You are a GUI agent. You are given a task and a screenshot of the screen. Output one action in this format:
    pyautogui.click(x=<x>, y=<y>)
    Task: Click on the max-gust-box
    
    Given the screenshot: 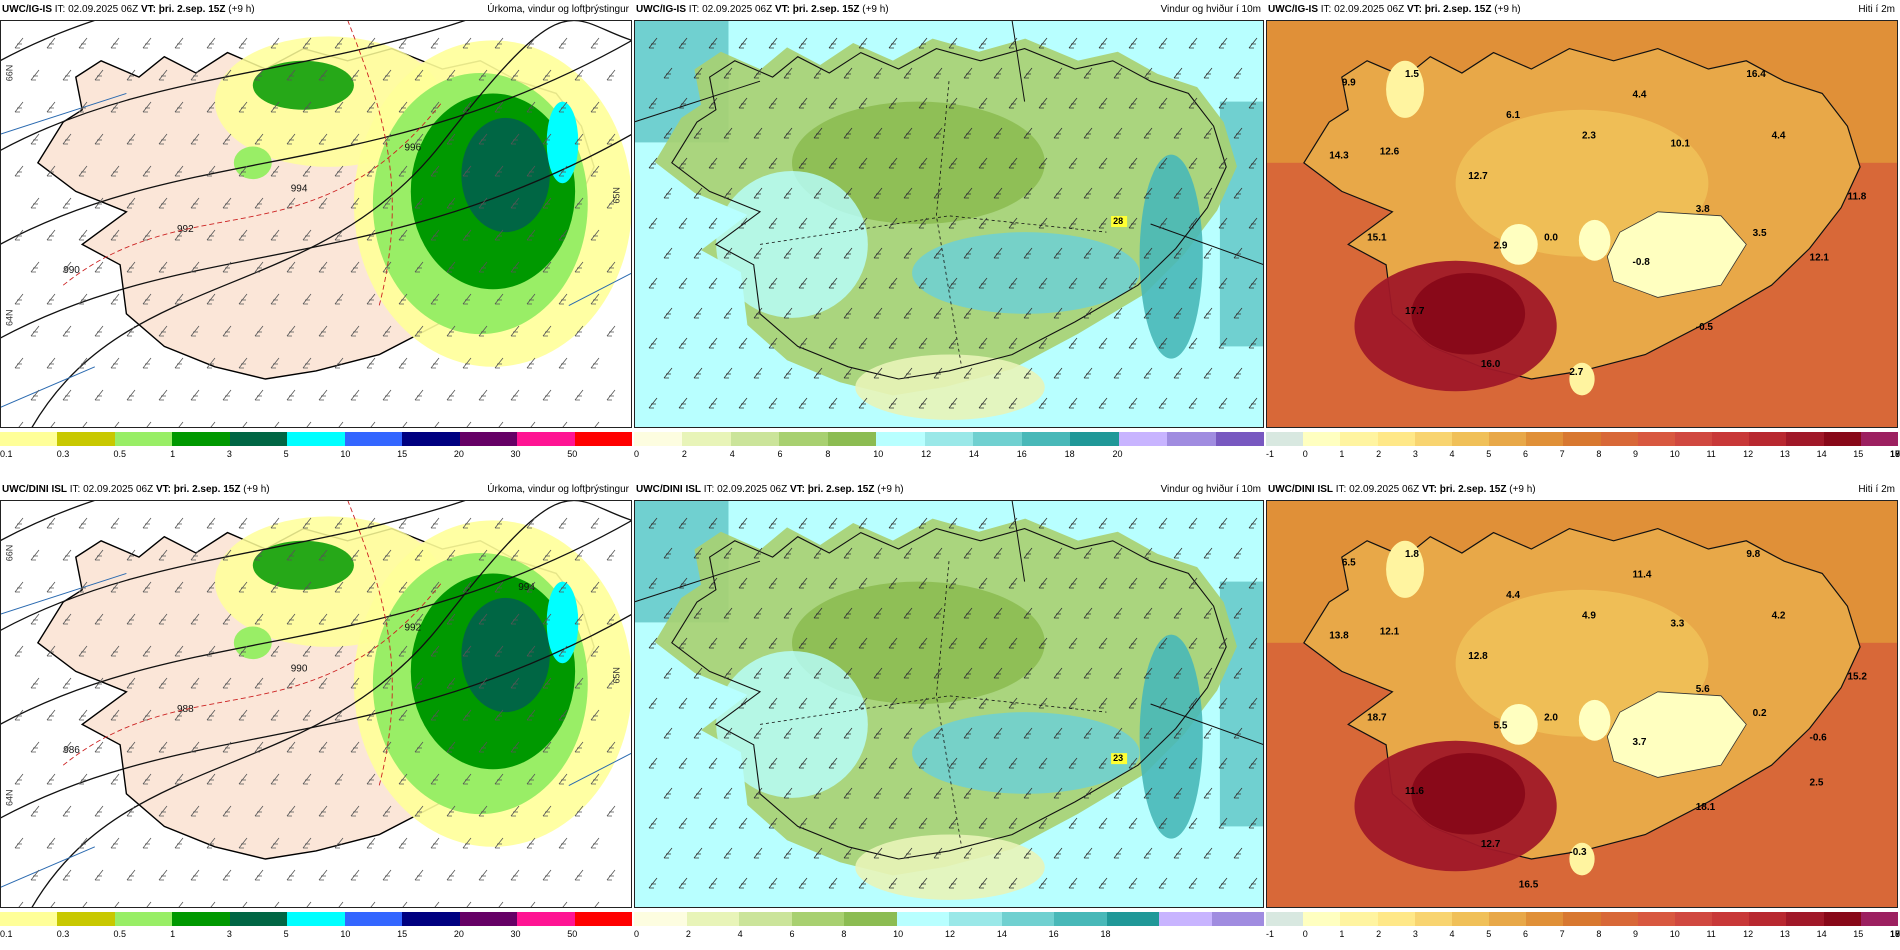 What is the action you would take?
    pyautogui.click(x=1119, y=221)
    